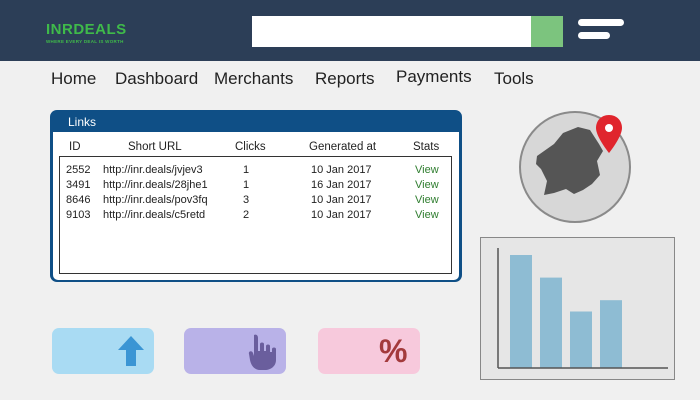  What do you see at coordinates (78, 200) in the screenshot?
I see `cell-id: 8646` at bounding box center [78, 200].